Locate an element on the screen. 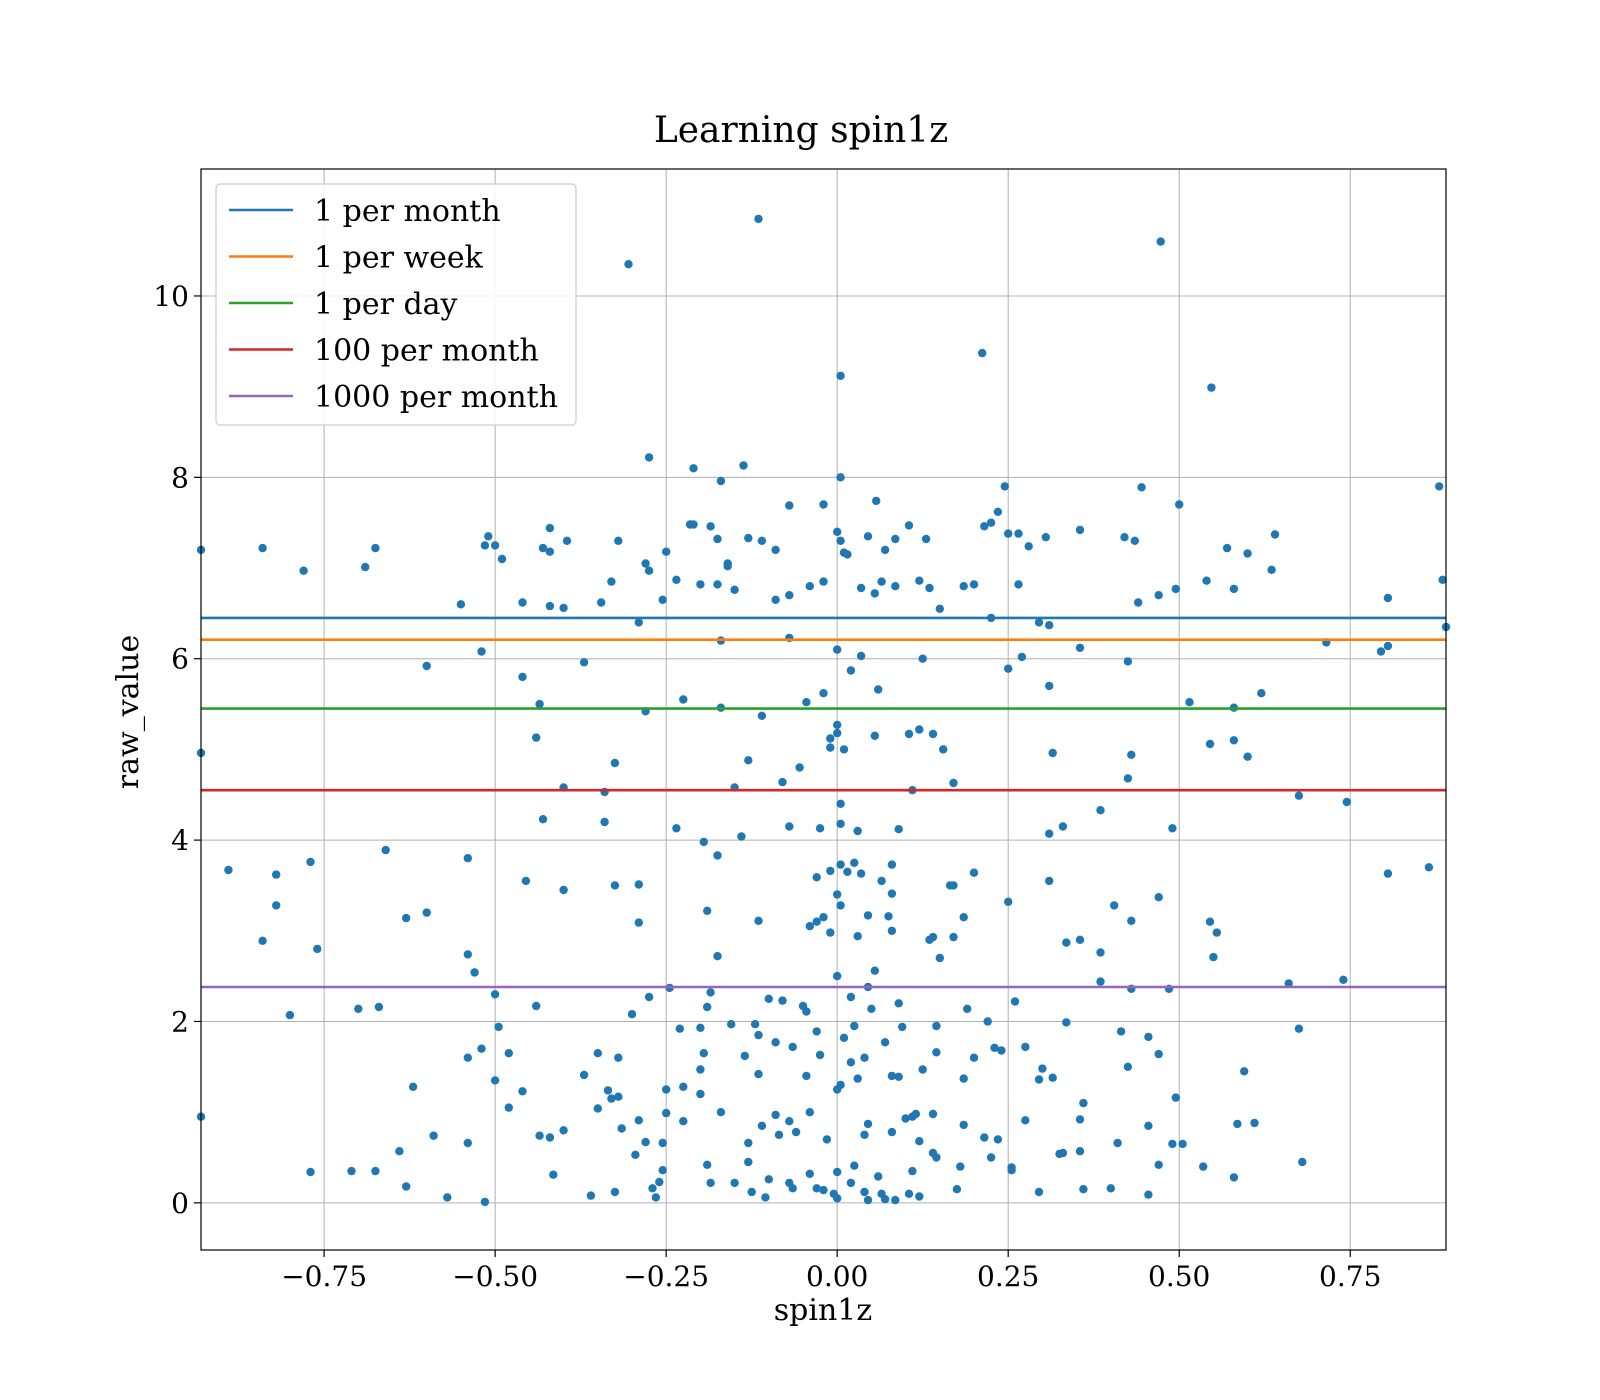 The image size is (1600, 1400). y-tick-label: 0 is located at coordinates (180, 1203).